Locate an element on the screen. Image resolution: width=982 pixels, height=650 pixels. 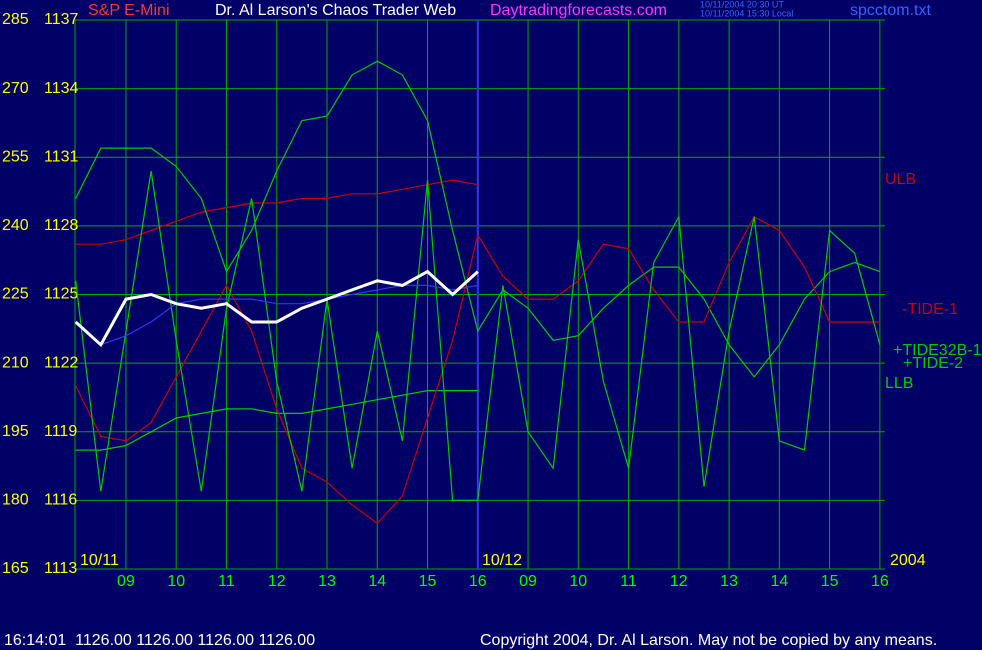
y-tick-label: 255 is located at coordinates (15, 156).